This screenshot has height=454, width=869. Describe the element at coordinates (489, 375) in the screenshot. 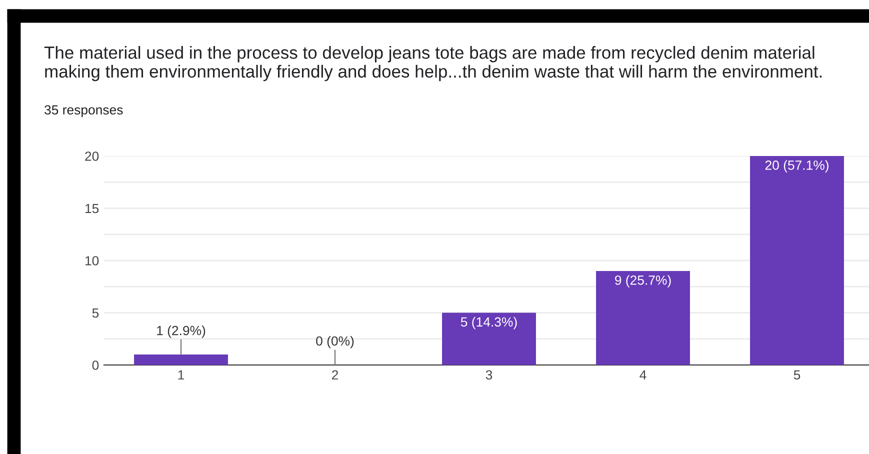

I see `x-tick-label: 3` at that location.